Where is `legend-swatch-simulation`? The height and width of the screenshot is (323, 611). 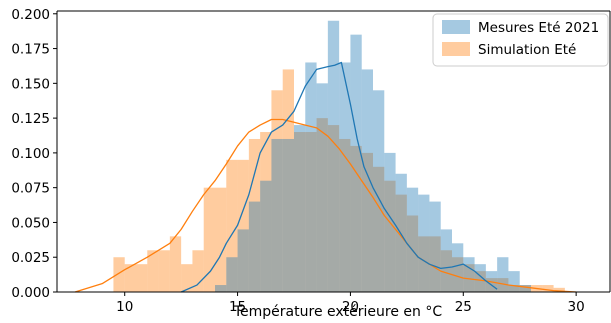
legend-swatch-simulation is located at coordinates (456, 49).